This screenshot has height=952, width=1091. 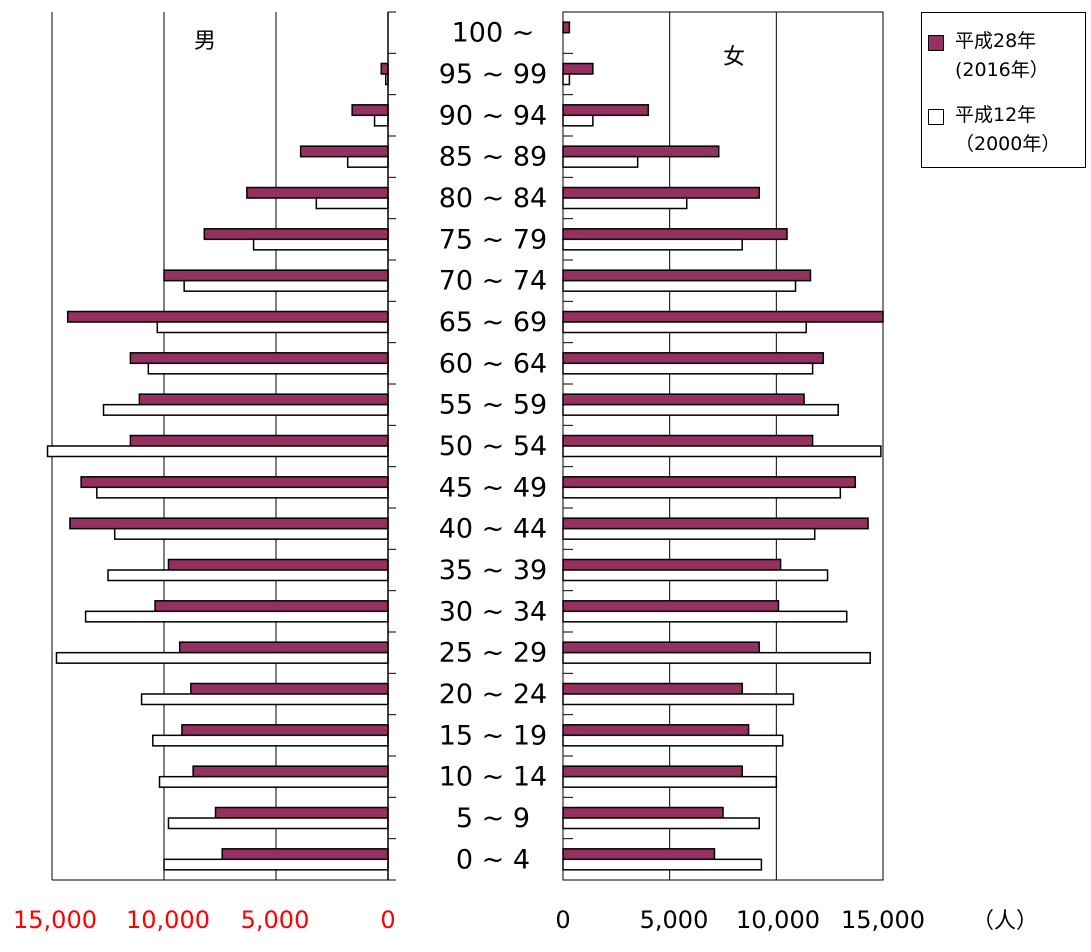 I want to click on age-label-1: 5 ~ 9, so click(x=493, y=818).